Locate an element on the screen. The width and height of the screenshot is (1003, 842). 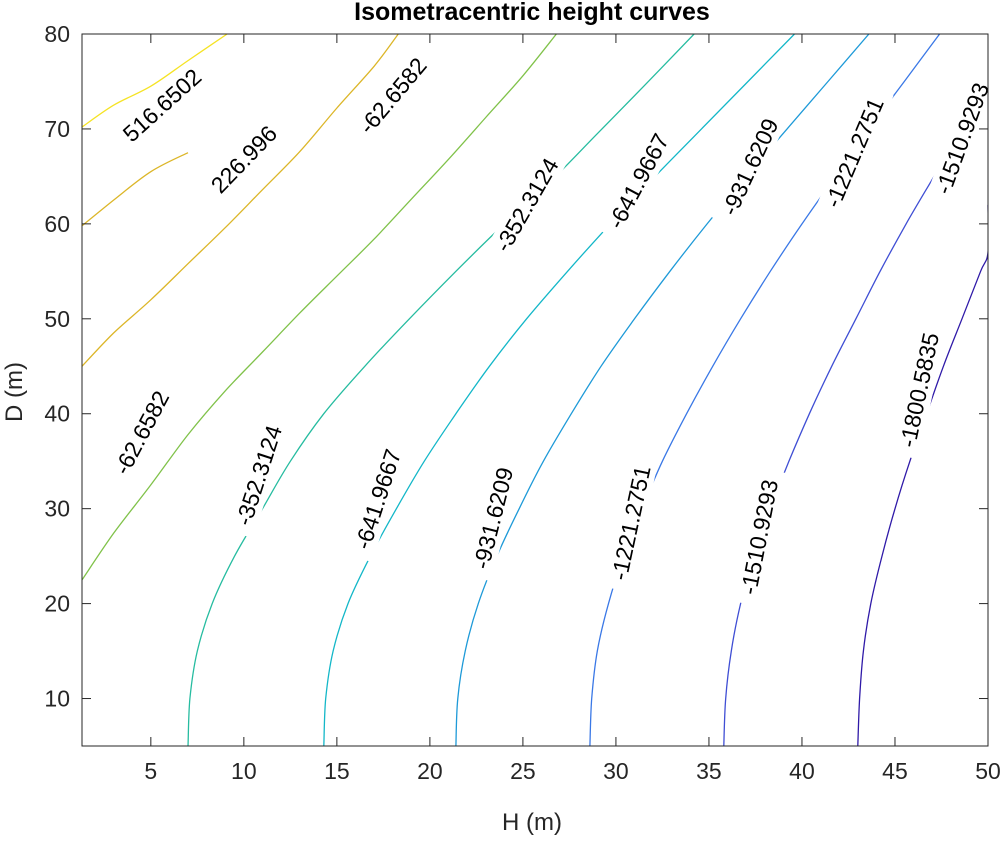
contour-label-text: 226.996 is located at coordinates (244, 159).